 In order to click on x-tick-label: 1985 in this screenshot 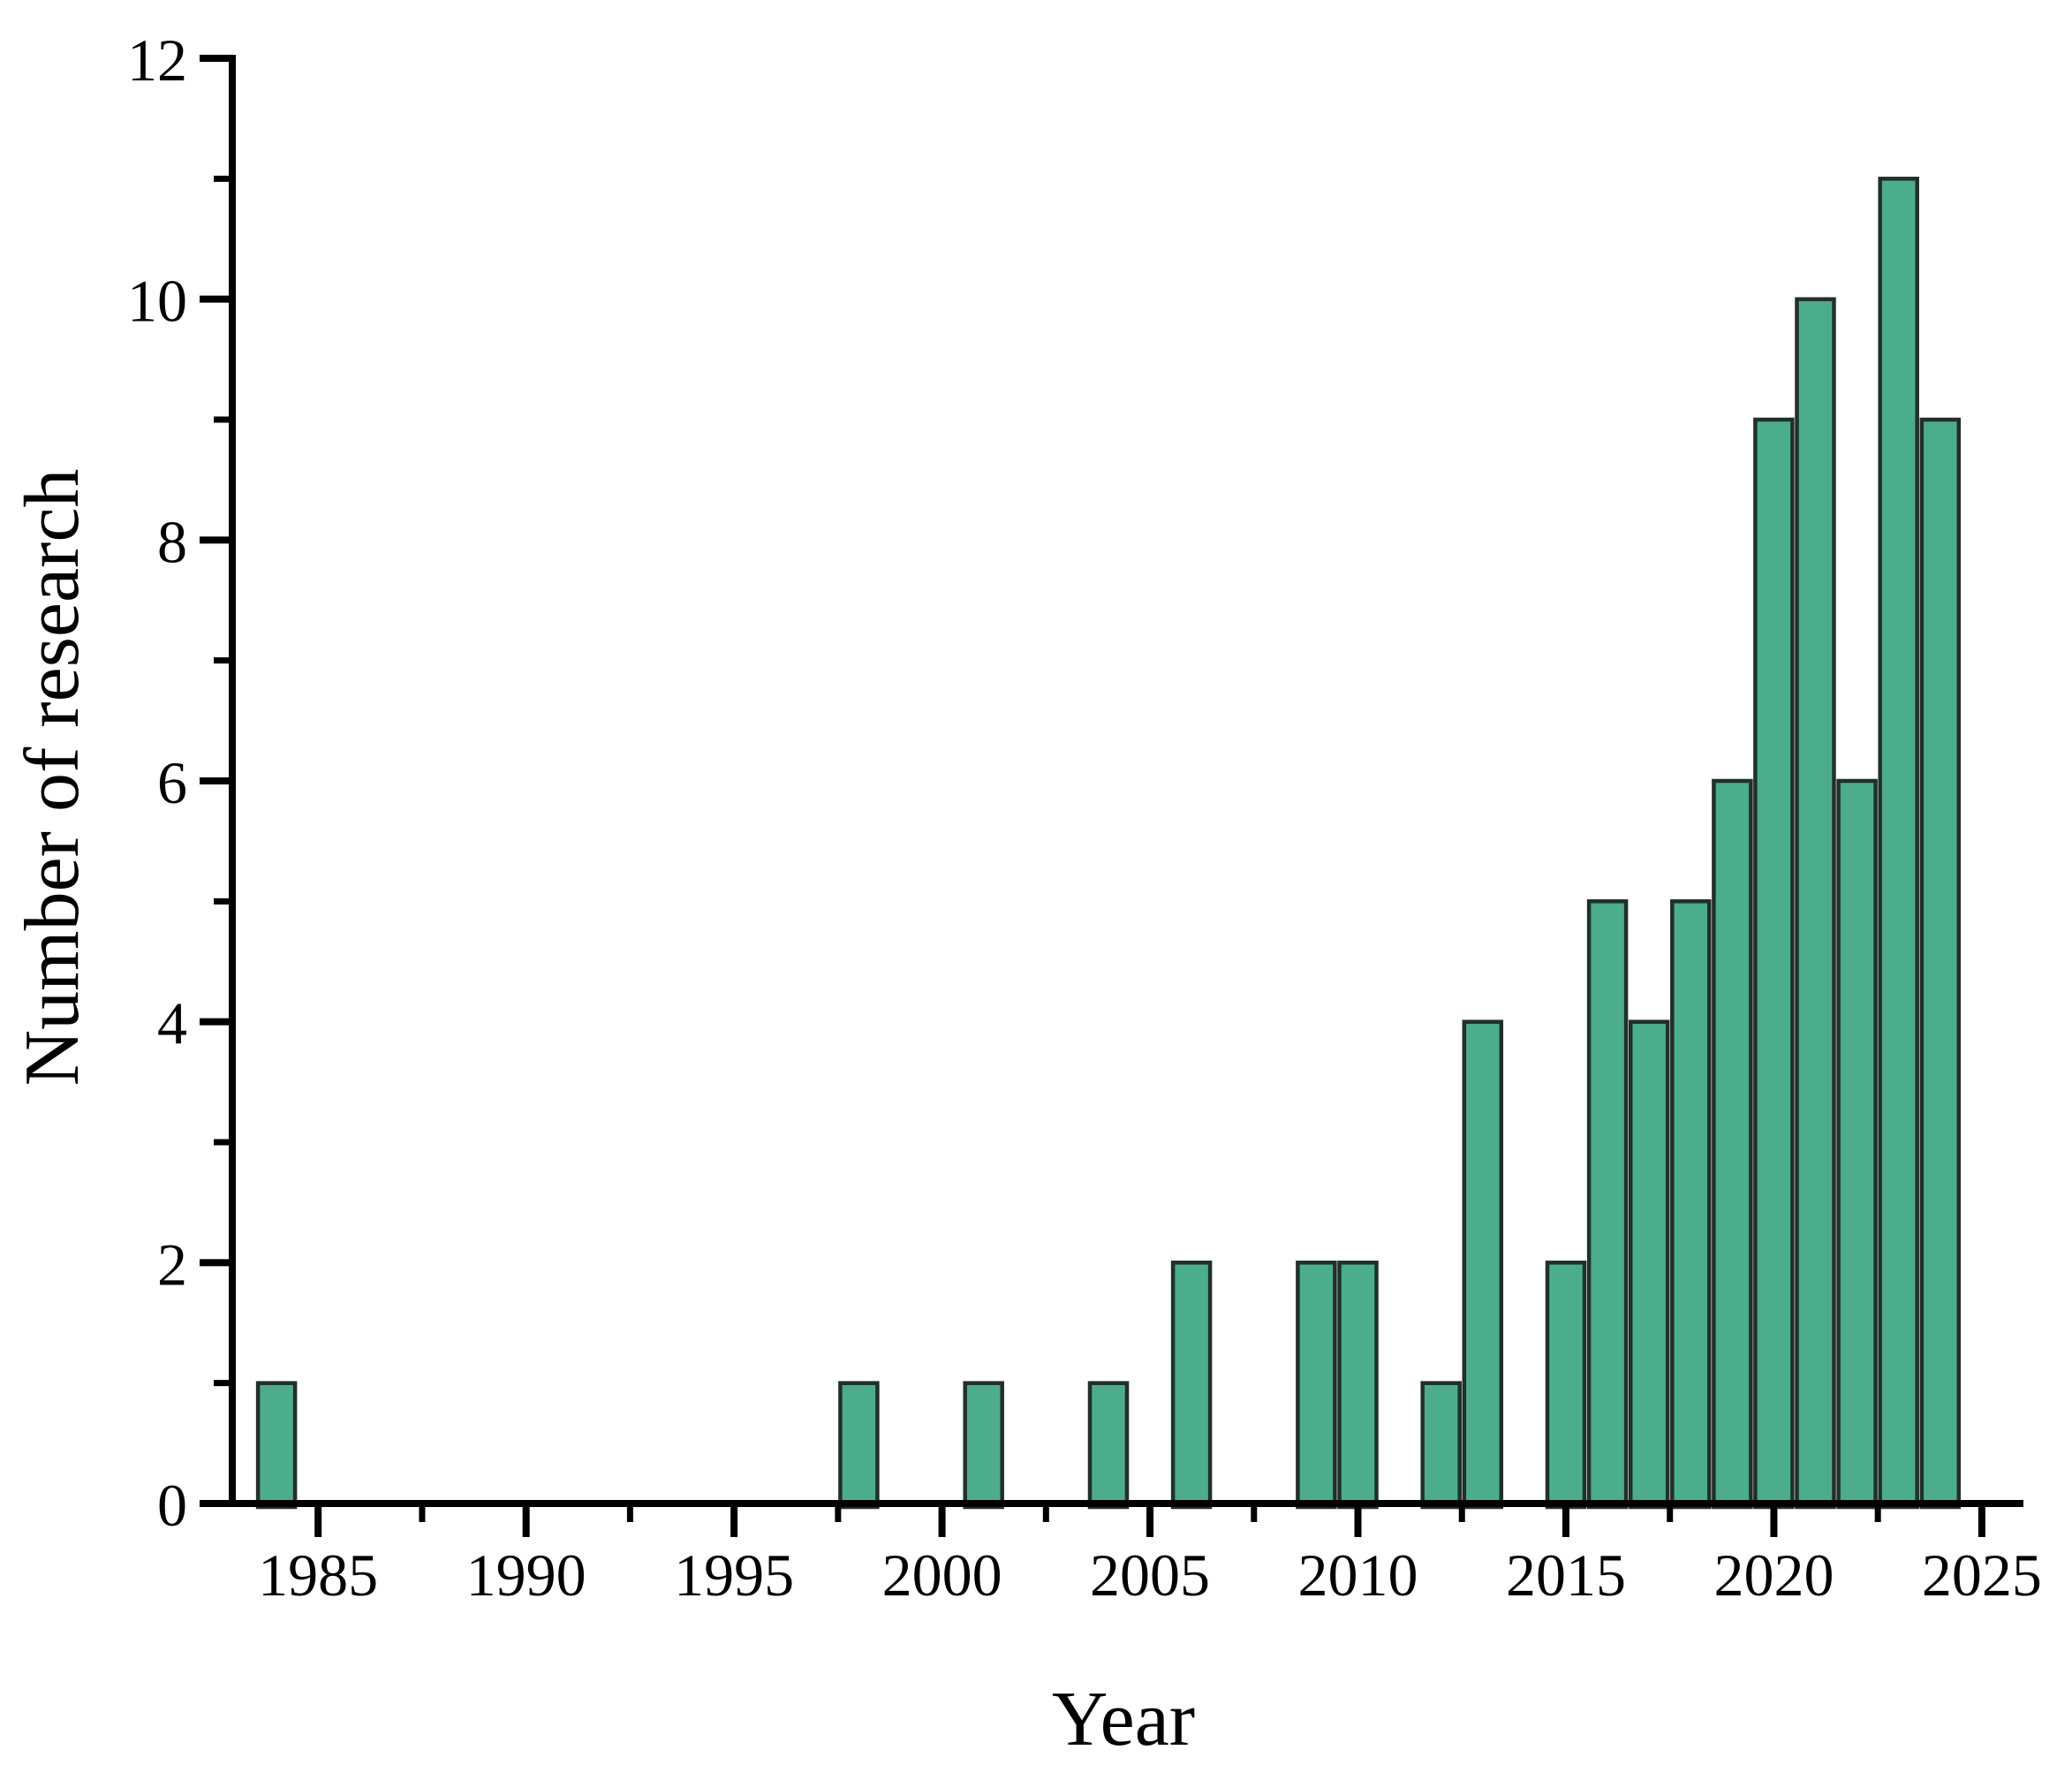, I will do `click(318, 1575)`.